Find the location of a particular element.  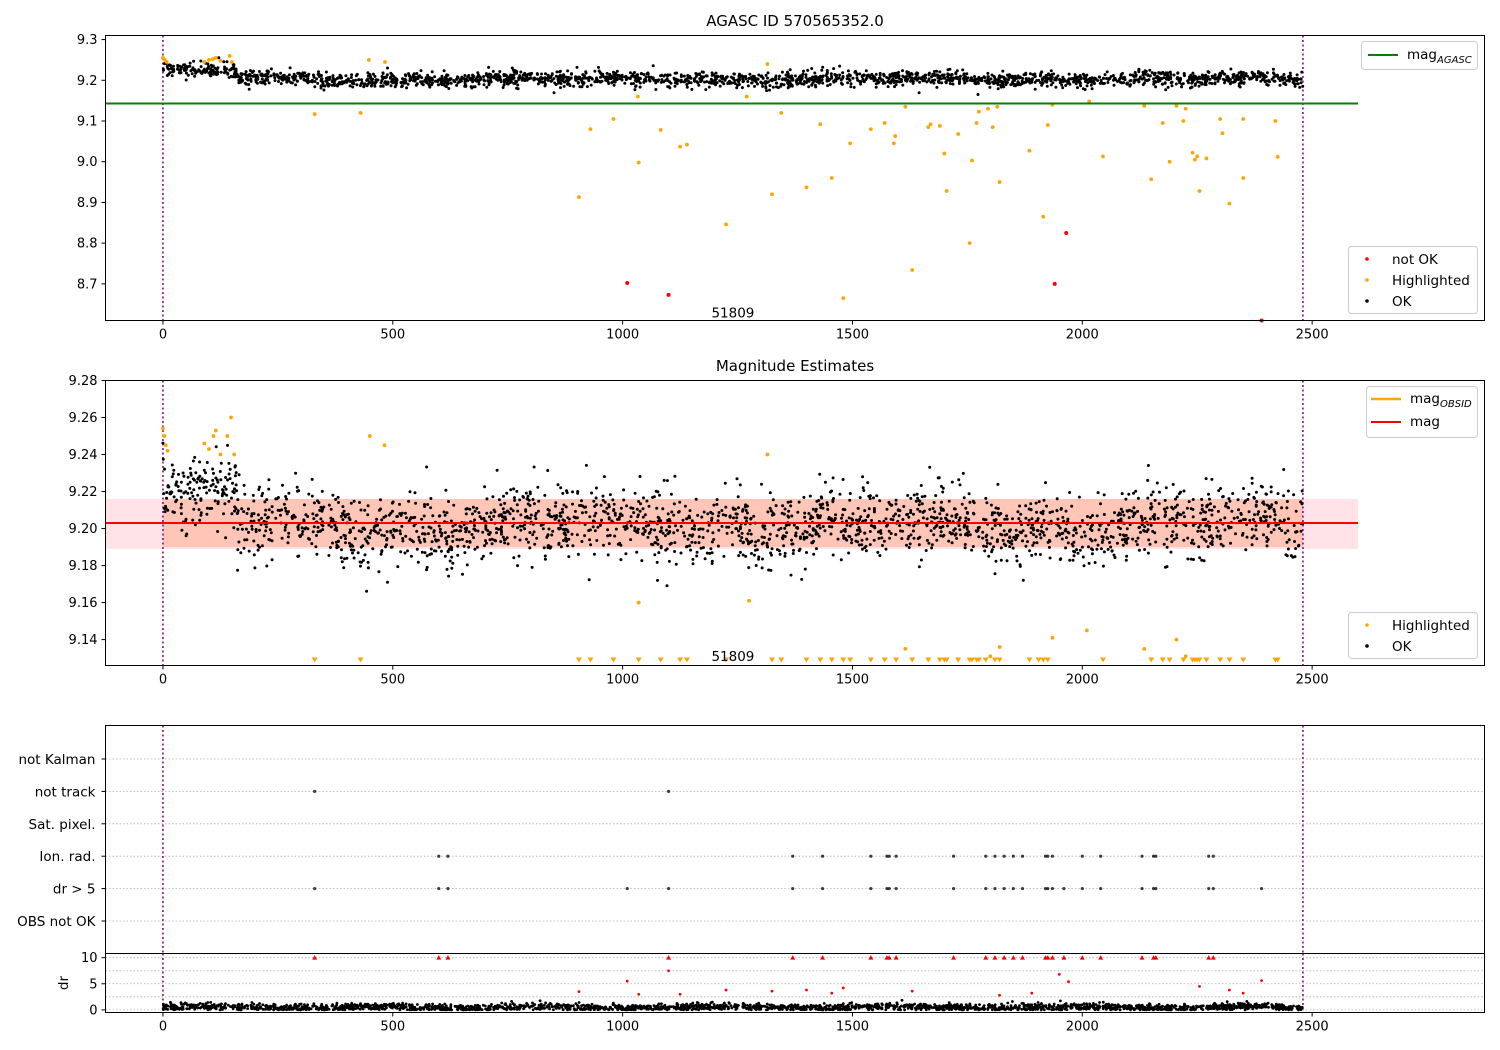

x-tick-label: 2500 is located at coordinates (1312, 335).